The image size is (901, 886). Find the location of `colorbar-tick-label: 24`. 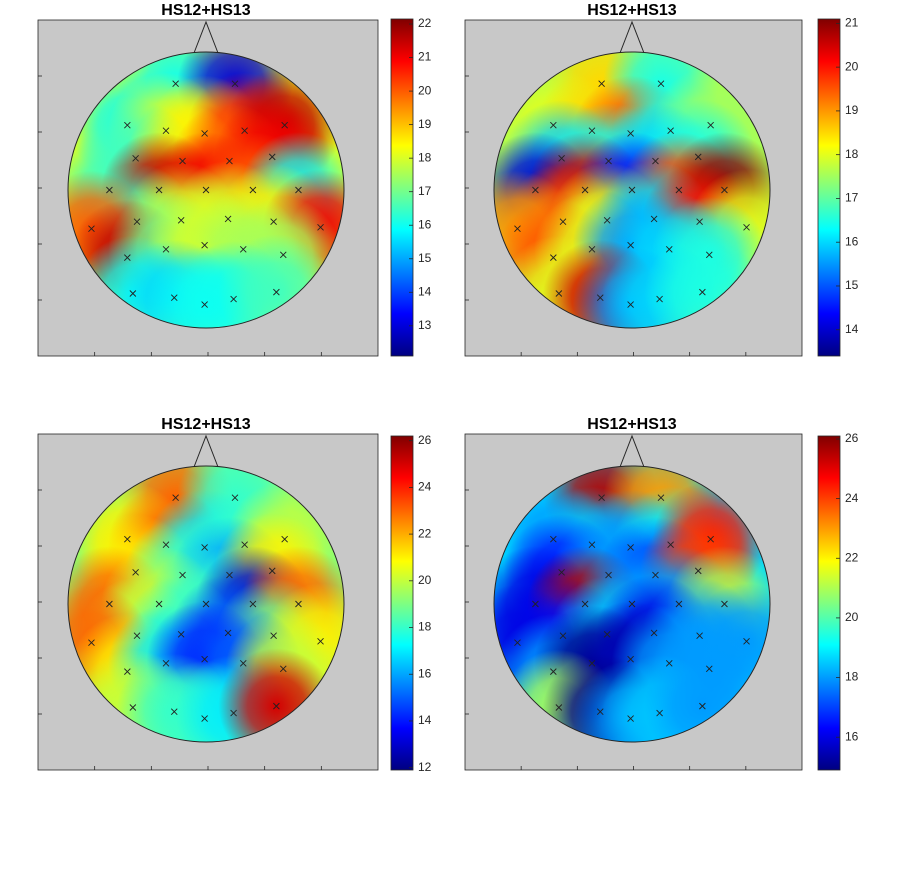

colorbar-tick-label: 24 is located at coordinates (852, 498).